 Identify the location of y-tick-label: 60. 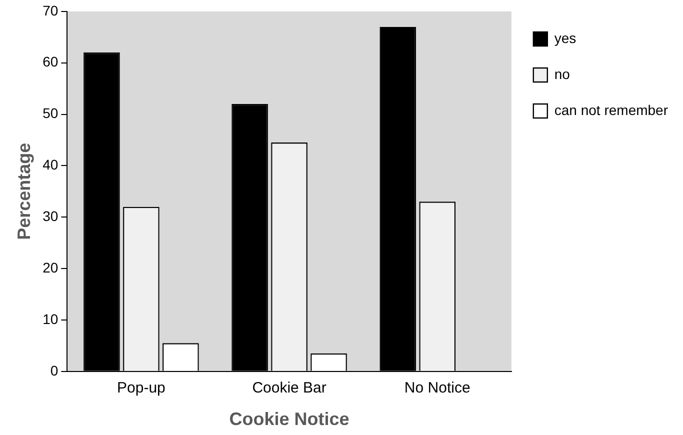
(50, 62).